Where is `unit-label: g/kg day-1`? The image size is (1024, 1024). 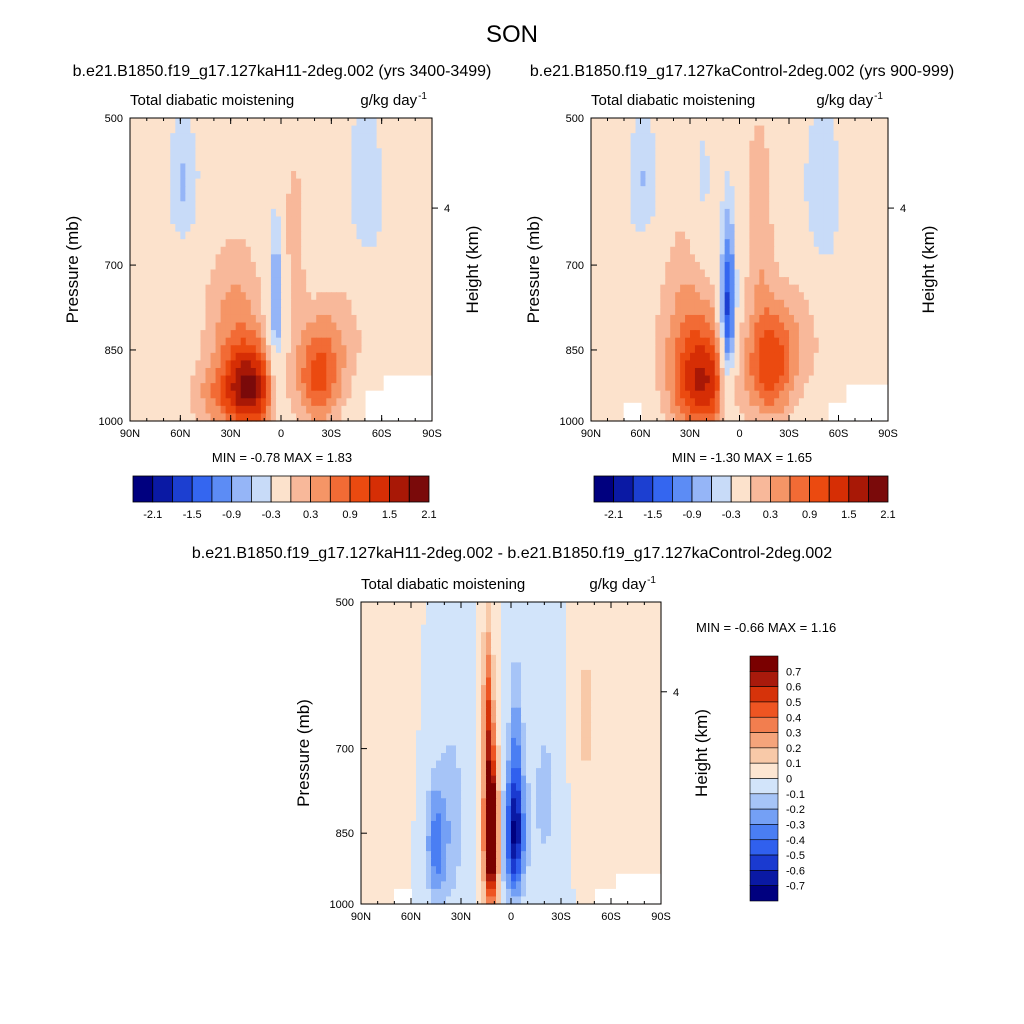 unit-label: g/kg day-1 is located at coordinates (393, 100).